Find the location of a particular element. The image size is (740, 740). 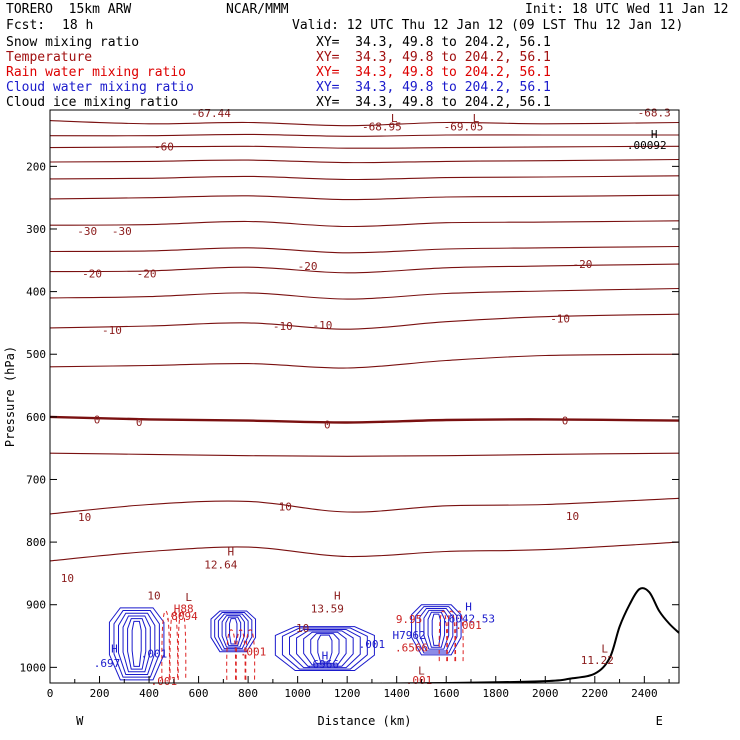

y-tick-label-700: 700 is located at coordinates (36, 479).